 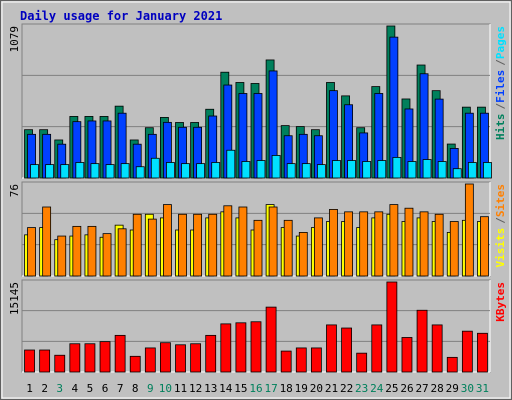 I want to click on x-tick-label: 10, so click(x=165, y=388).